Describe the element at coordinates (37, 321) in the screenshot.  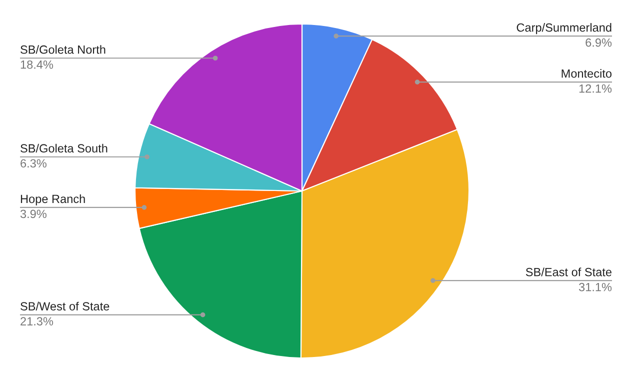
I see `data-label: 21.3%` at that location.